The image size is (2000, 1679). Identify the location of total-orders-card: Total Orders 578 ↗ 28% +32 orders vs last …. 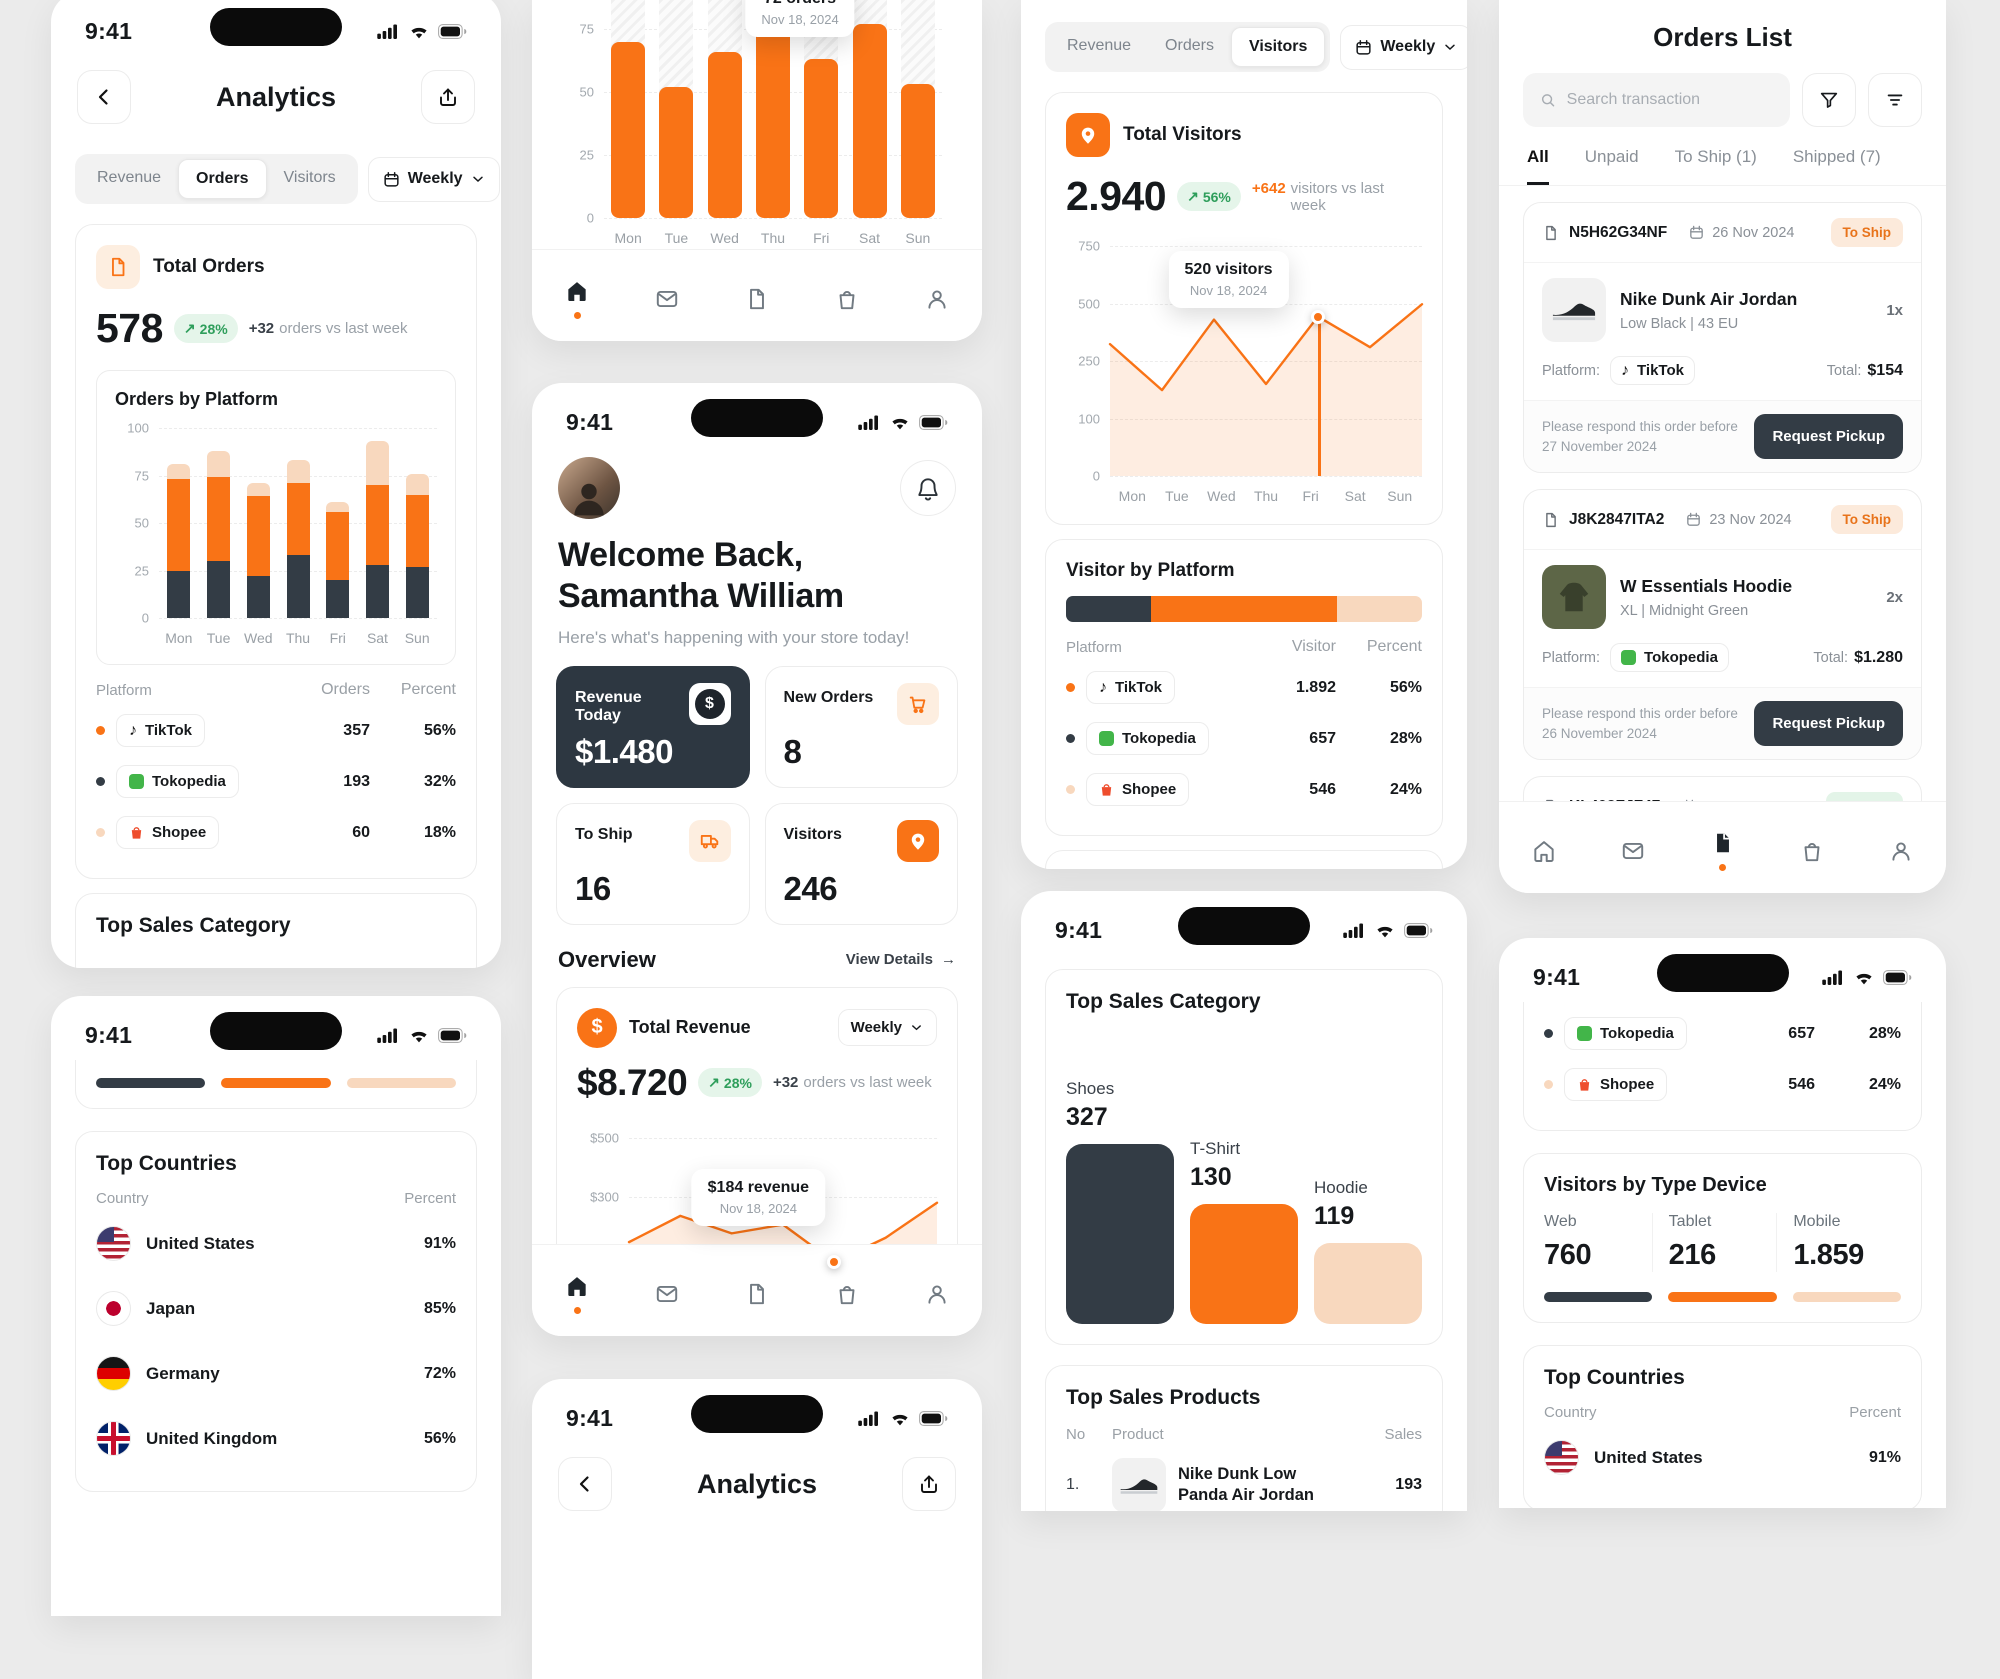
(276, 551).